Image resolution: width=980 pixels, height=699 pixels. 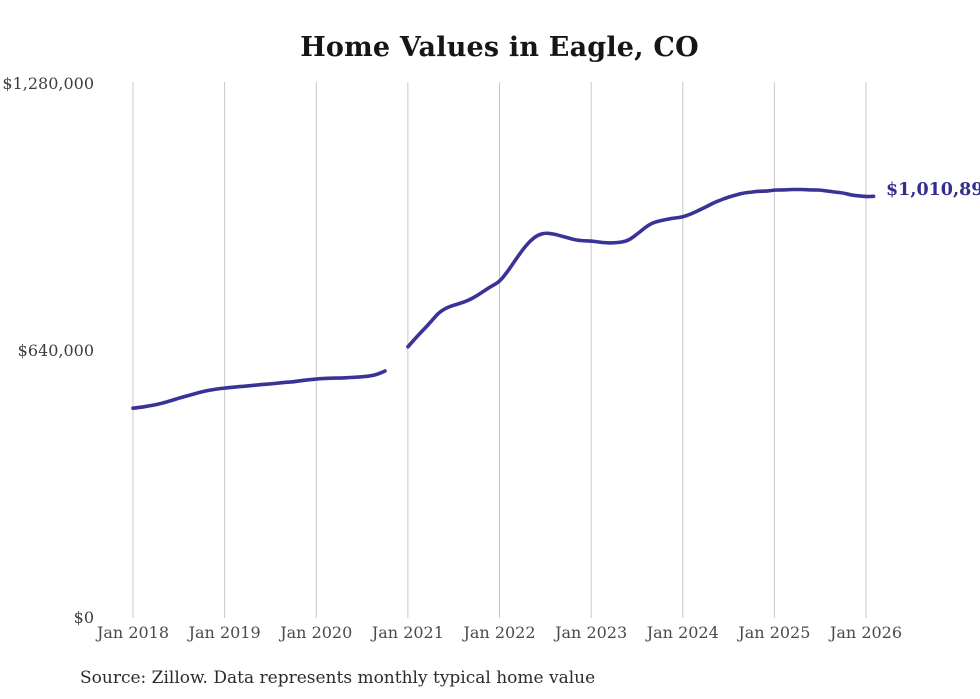 I want to click on y-axis-tick-label: $0, so click(x=83, y=617).